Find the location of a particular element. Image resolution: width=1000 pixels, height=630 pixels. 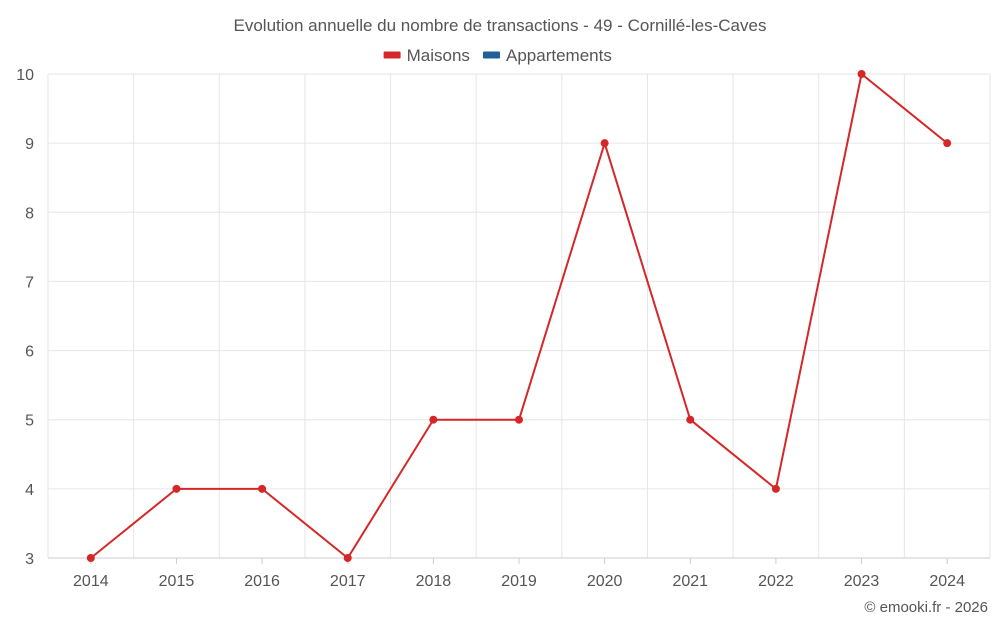

x-tick-label: 2023 is located at coordinates (862, 581).